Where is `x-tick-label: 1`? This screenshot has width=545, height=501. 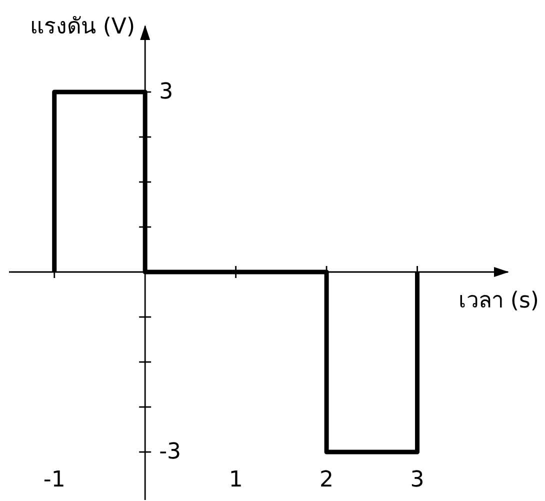 x-tick-label: 1 is located at coordinates (235, 480).